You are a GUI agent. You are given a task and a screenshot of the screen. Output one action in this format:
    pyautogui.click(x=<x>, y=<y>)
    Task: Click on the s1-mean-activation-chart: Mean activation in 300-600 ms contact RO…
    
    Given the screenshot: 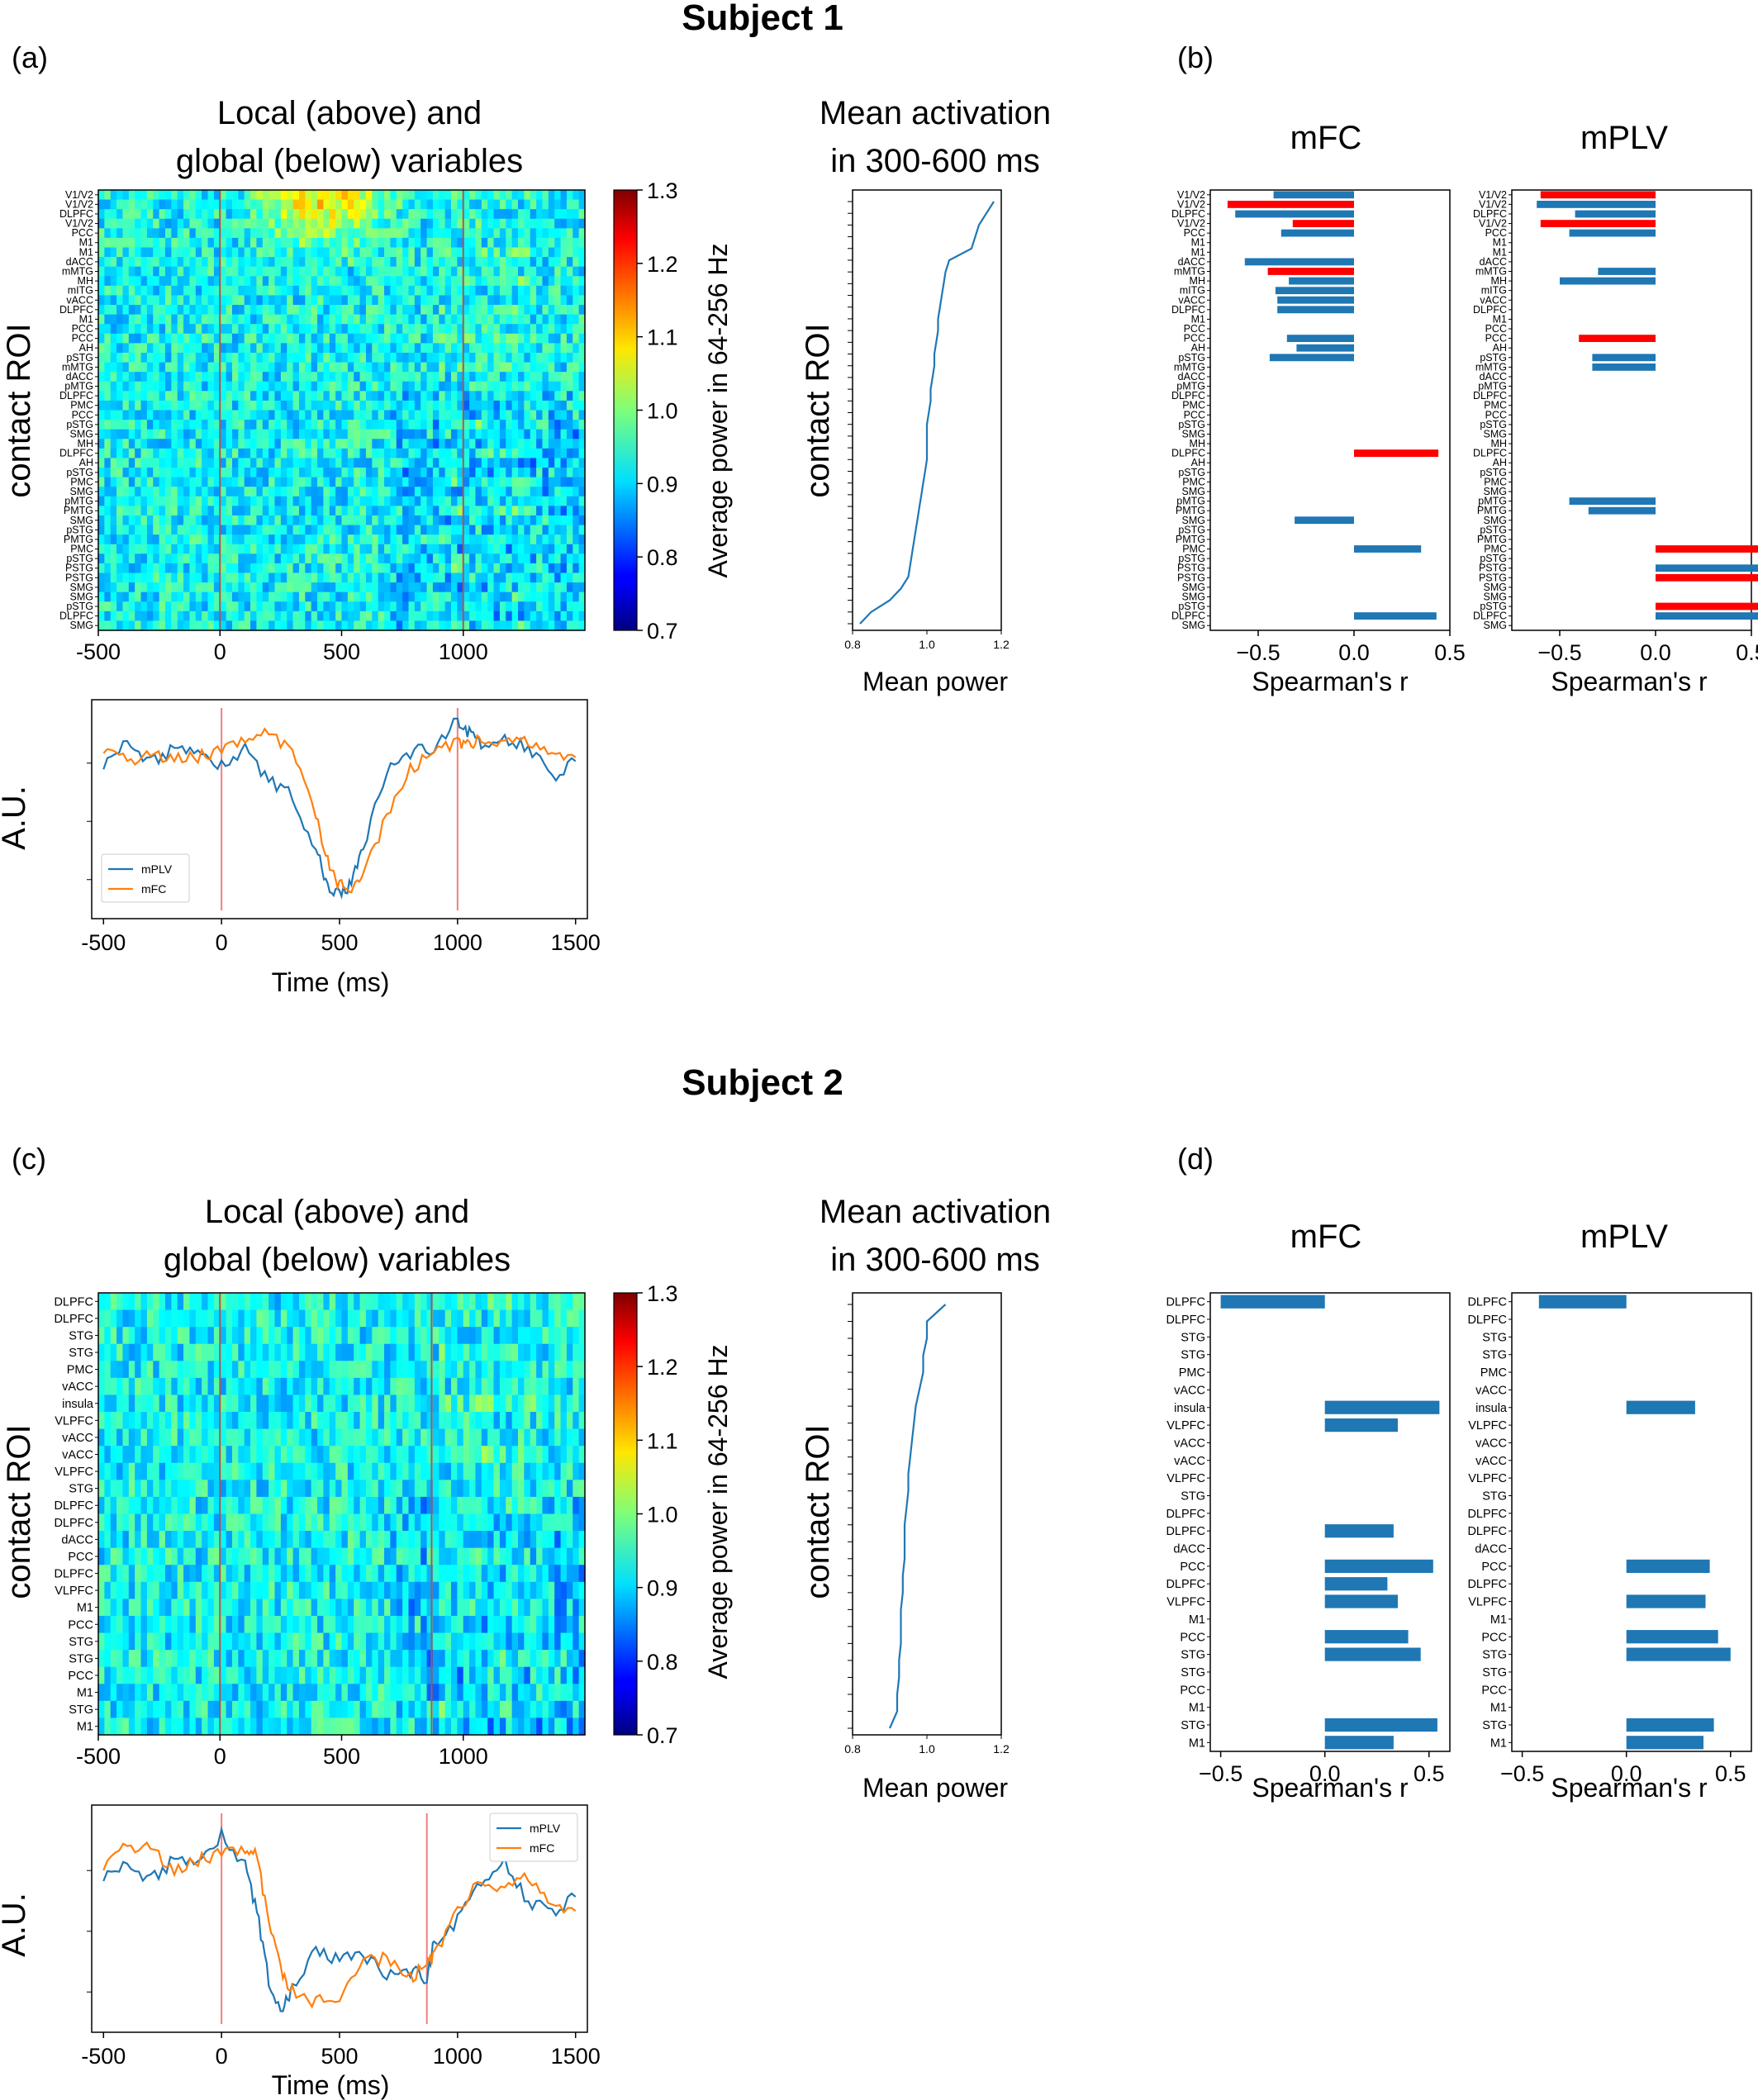 What is the action you would take?
    pyautogui.click(x=925, y=395)
    